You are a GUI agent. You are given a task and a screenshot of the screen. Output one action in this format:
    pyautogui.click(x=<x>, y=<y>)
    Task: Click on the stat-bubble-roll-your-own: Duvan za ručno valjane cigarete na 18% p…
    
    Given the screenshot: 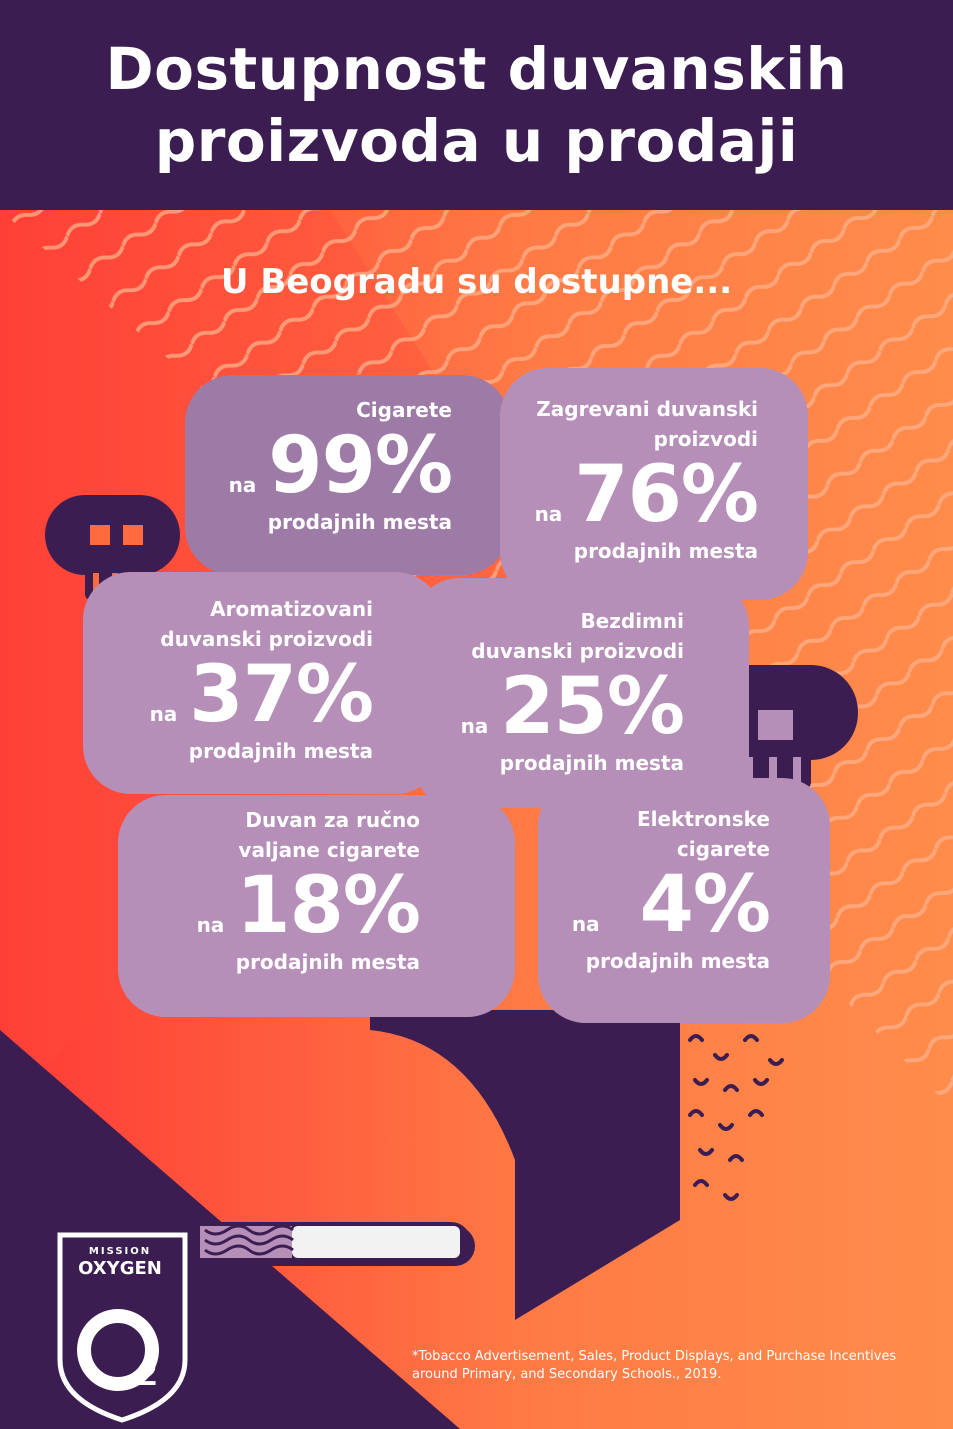 What is the action you would take?
    pyautogui.click(x=316, y=906)
    